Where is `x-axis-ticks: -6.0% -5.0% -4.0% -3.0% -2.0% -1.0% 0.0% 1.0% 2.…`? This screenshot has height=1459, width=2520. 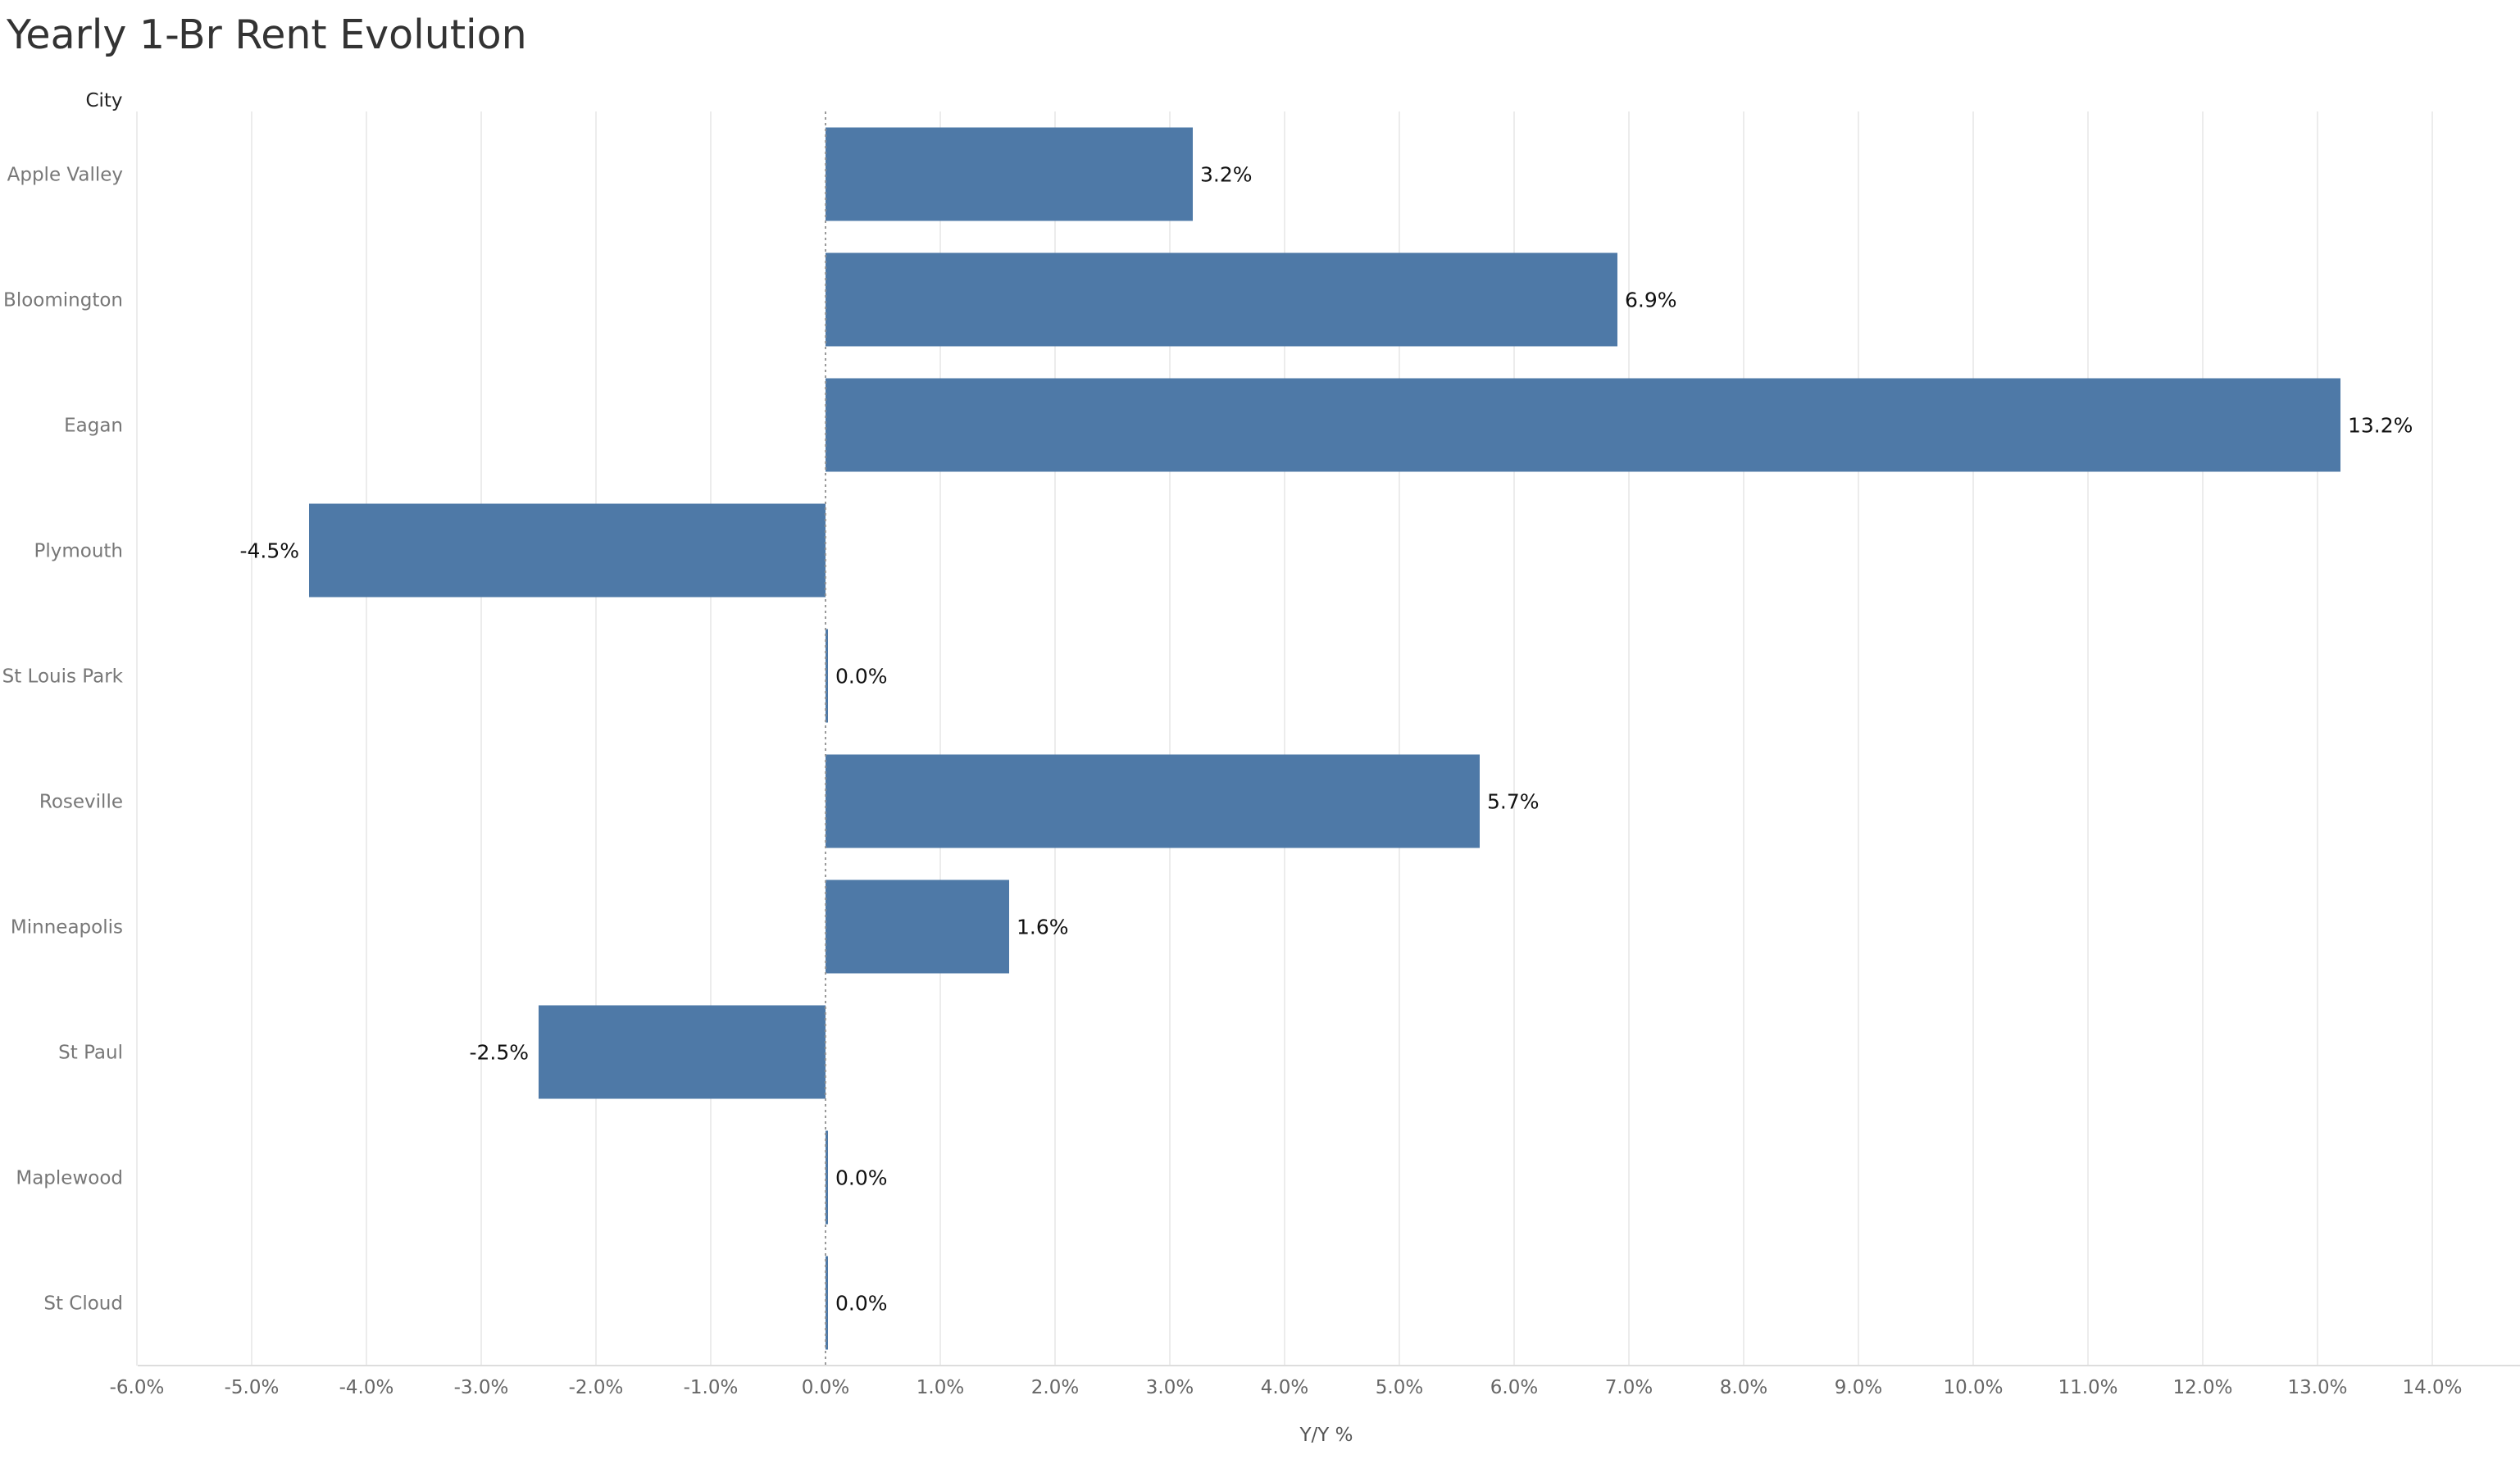 x-axis-ticks: -6.0% -5.0% -4.0% -3.0% -2.0% -1.0% 0.0% 1.0% 2.… is located at coordinates (1286, 1388).